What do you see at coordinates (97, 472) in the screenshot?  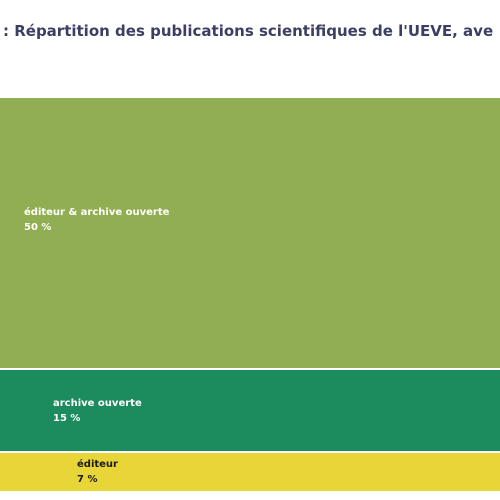 I see `segment-label: éditeur 7 %` at bounding box center [97, 472].